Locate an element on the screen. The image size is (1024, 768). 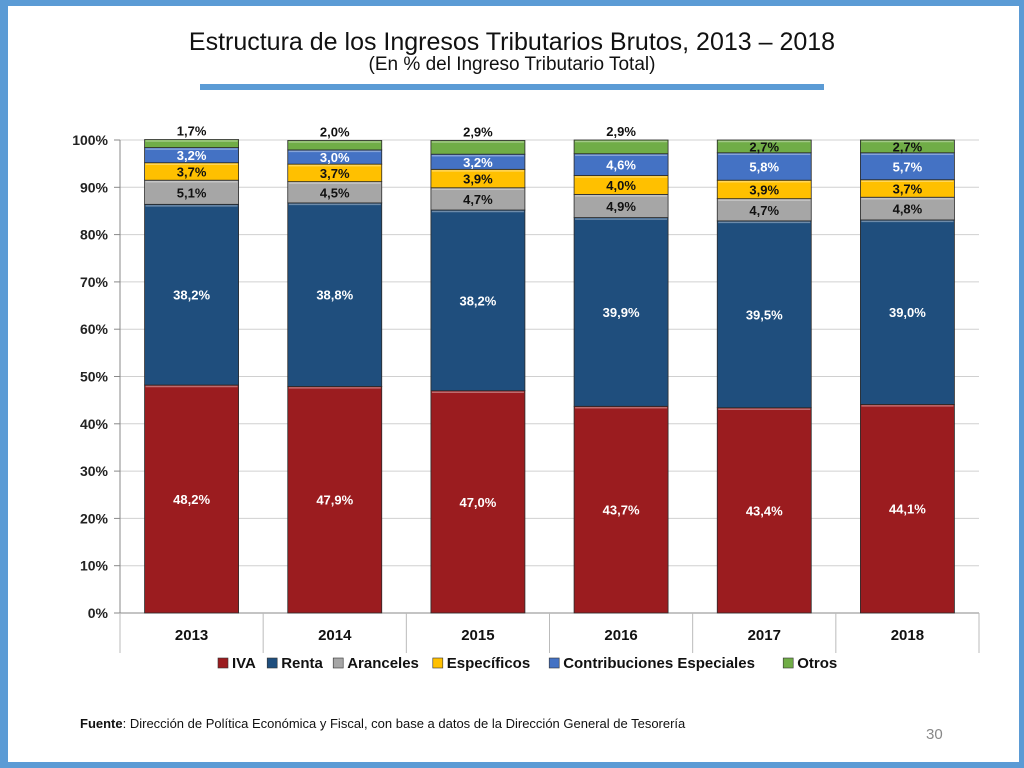
data-label: 5,1% is located at coordinates (192, 192).